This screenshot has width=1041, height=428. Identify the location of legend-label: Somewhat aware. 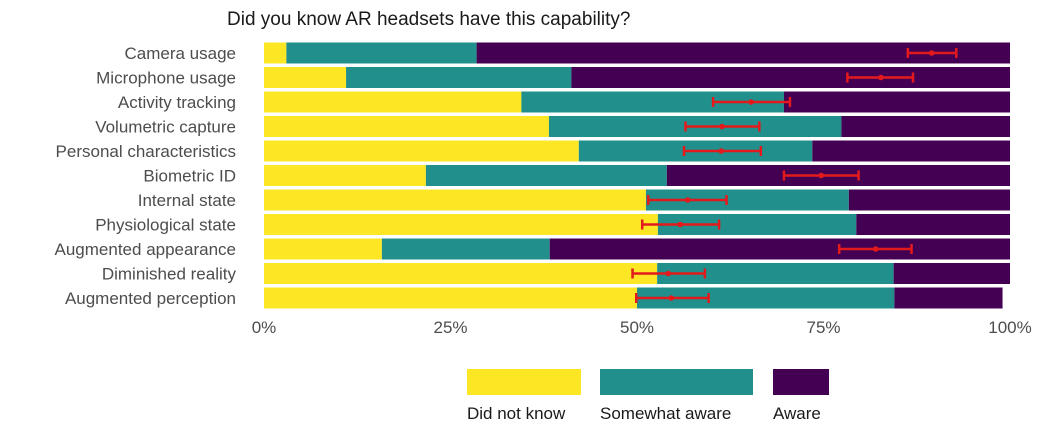
(665, 413).